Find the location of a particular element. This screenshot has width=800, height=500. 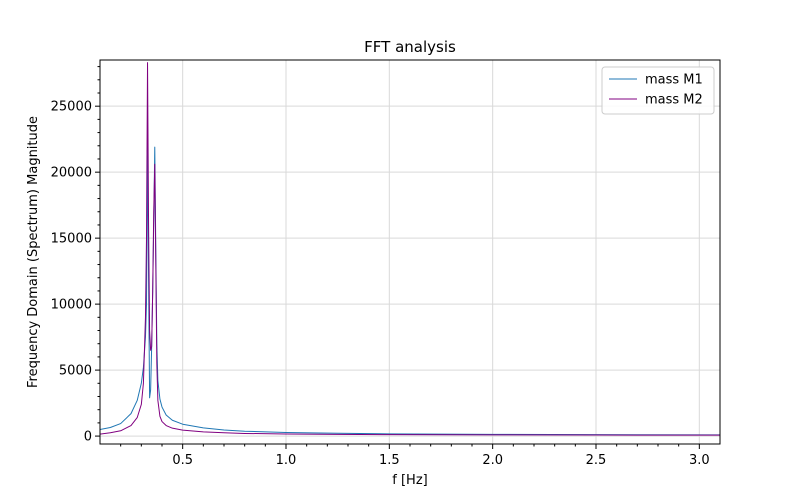

x-axis-label: f [Hz] is located at coordinates (409, 480).